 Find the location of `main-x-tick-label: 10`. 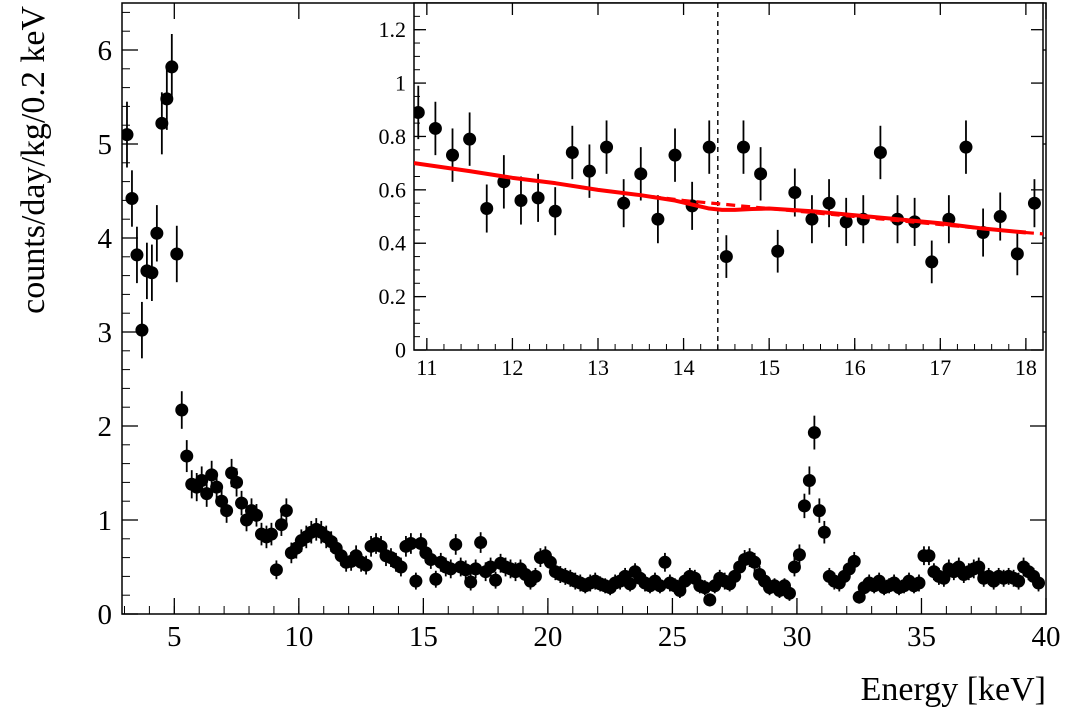

main-x-tick-label: 10 is located at coordinates (298, 637).